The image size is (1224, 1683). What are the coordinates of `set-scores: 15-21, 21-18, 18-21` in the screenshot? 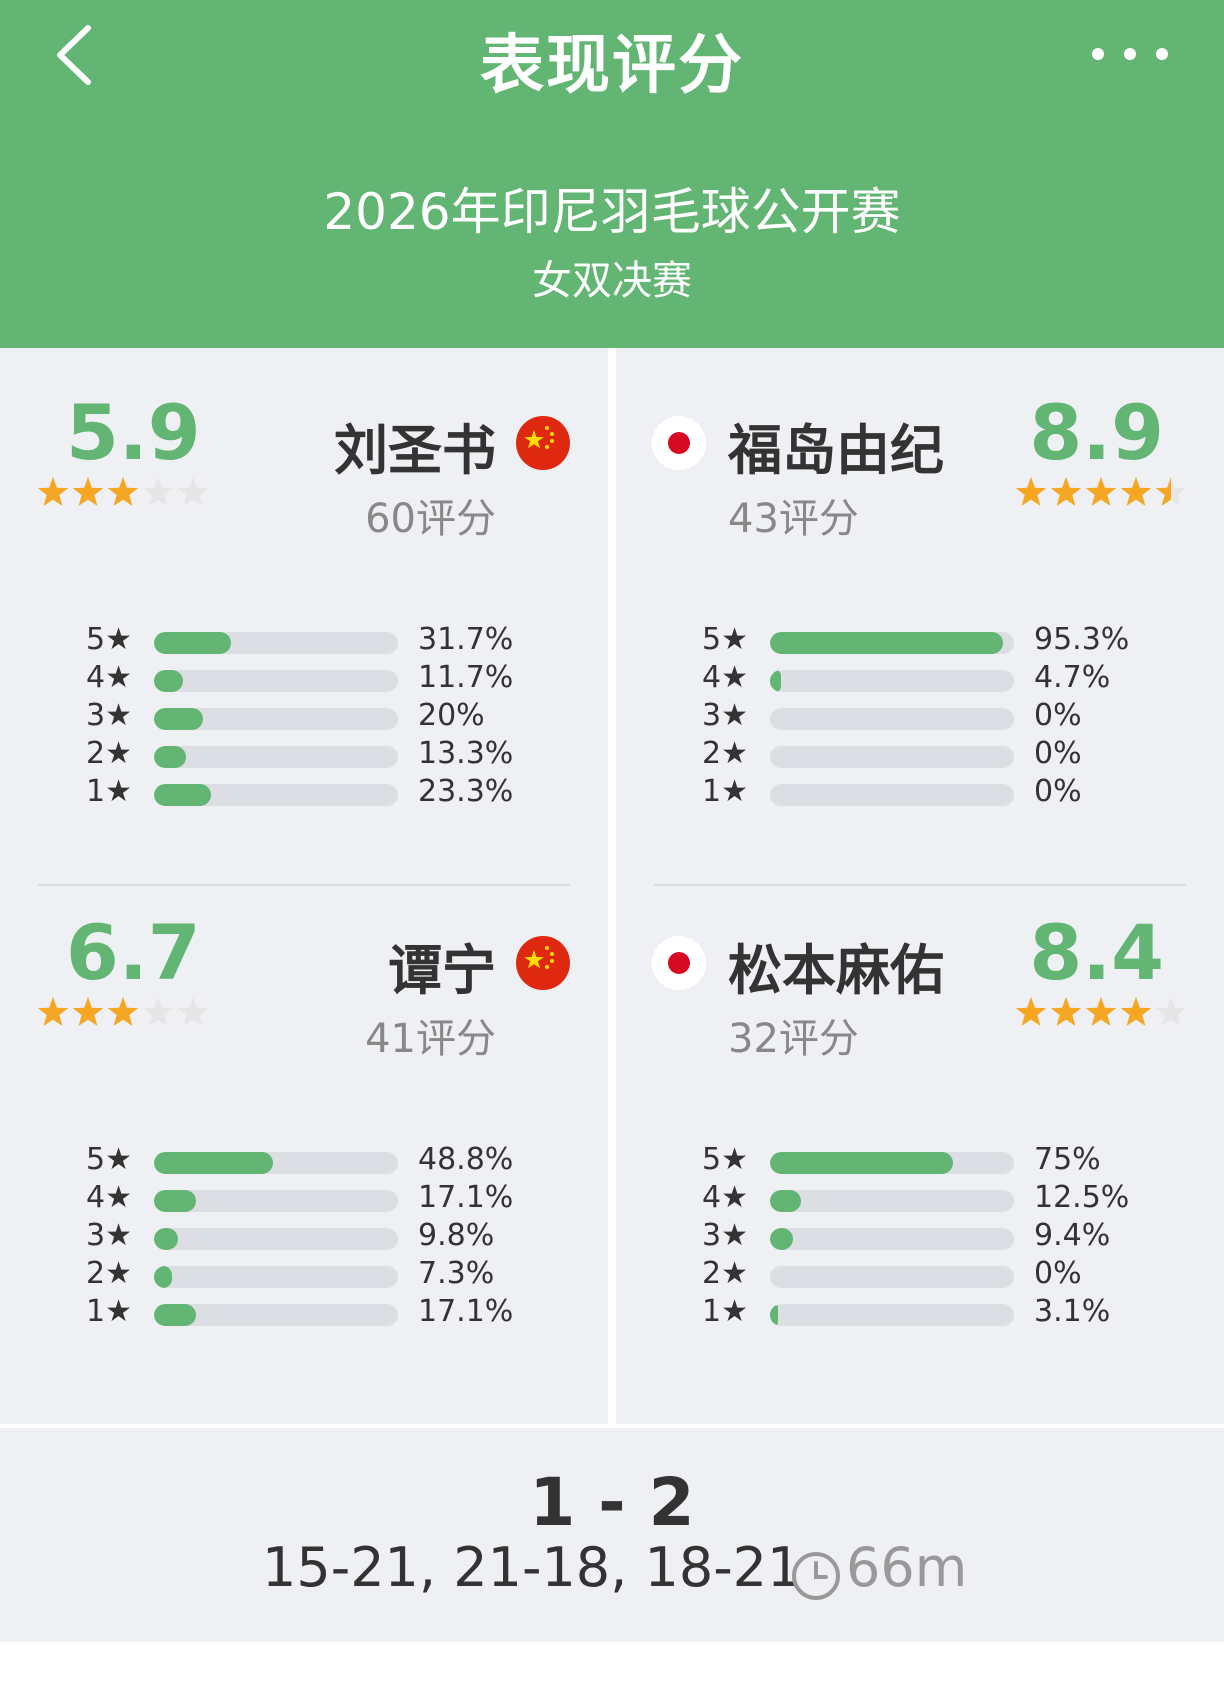 It's located at (532, 1567).